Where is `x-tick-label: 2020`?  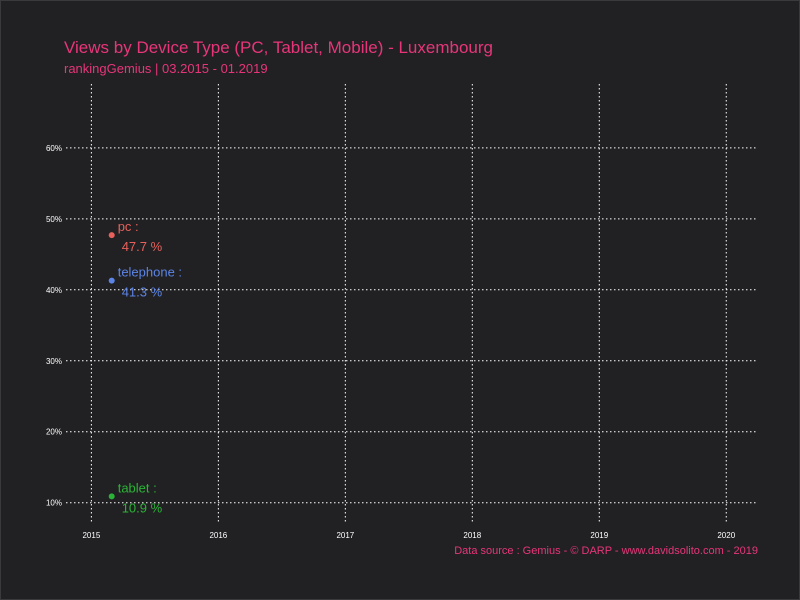
x-tick-label: 2020 is located at coordinates (726, 535).